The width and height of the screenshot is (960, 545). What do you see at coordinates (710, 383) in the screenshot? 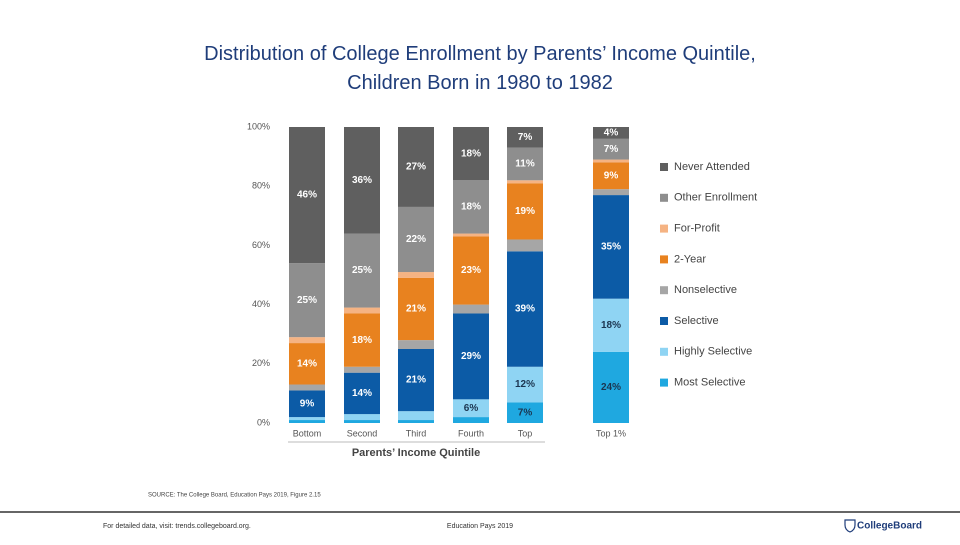
I see `legend-label: Most Selective` at bounding box center [710, 383].